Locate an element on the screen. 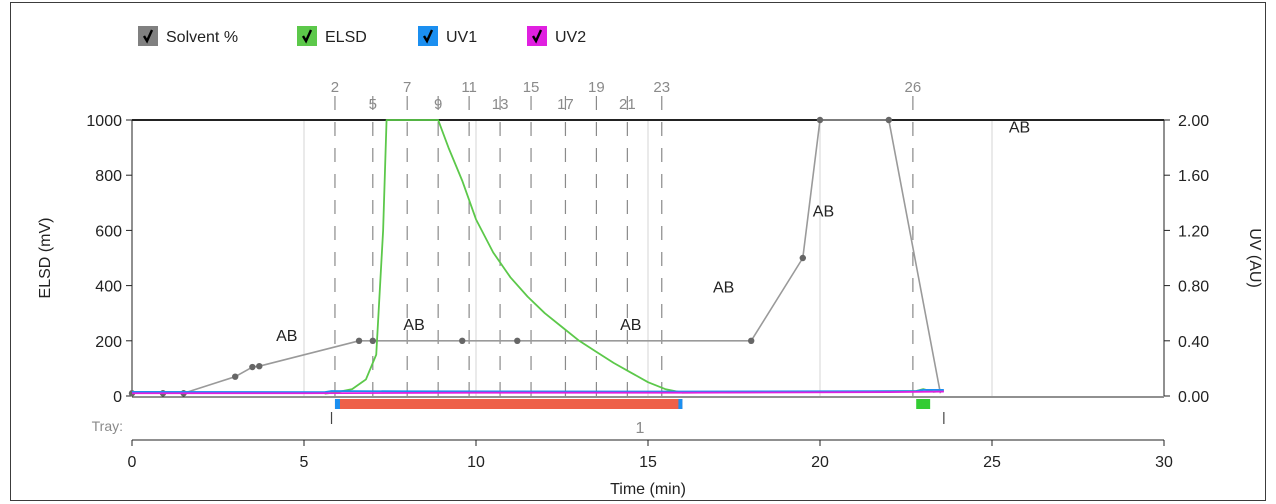  y-right-tick-label: 2.00 is located at coordinates (1193, 121).